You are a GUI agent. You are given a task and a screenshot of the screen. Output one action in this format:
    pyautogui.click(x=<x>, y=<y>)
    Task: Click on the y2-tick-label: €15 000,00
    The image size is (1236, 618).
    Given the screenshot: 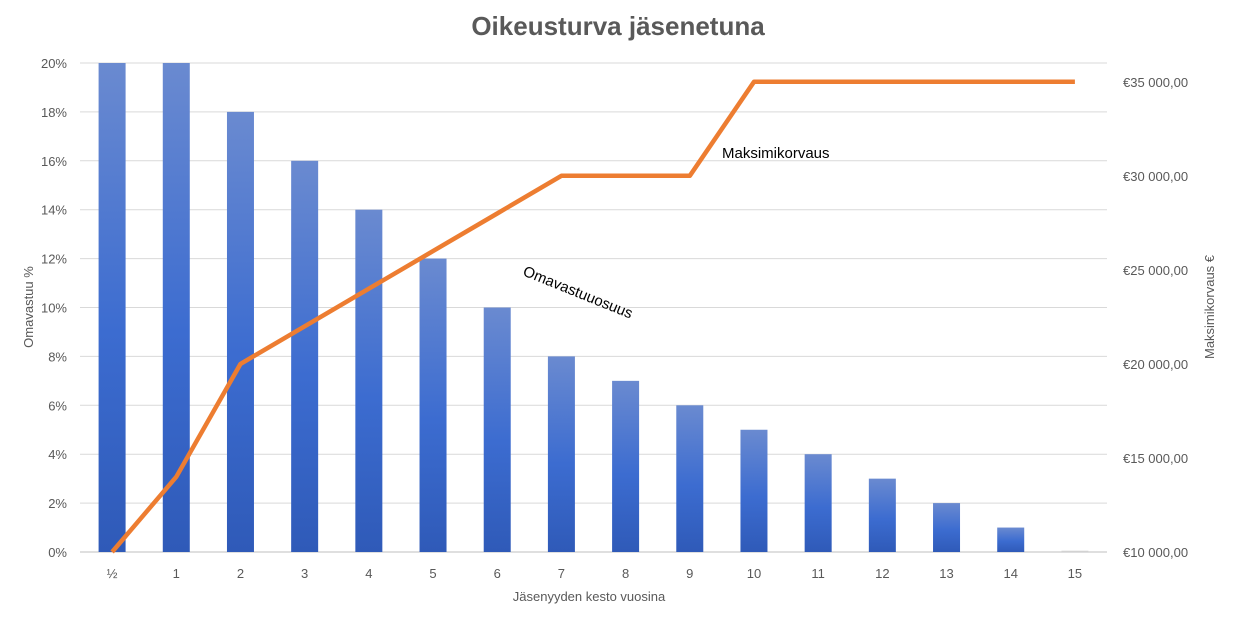 What is the action you would take?
    pyautogui.click(x=1155, y=458)
    